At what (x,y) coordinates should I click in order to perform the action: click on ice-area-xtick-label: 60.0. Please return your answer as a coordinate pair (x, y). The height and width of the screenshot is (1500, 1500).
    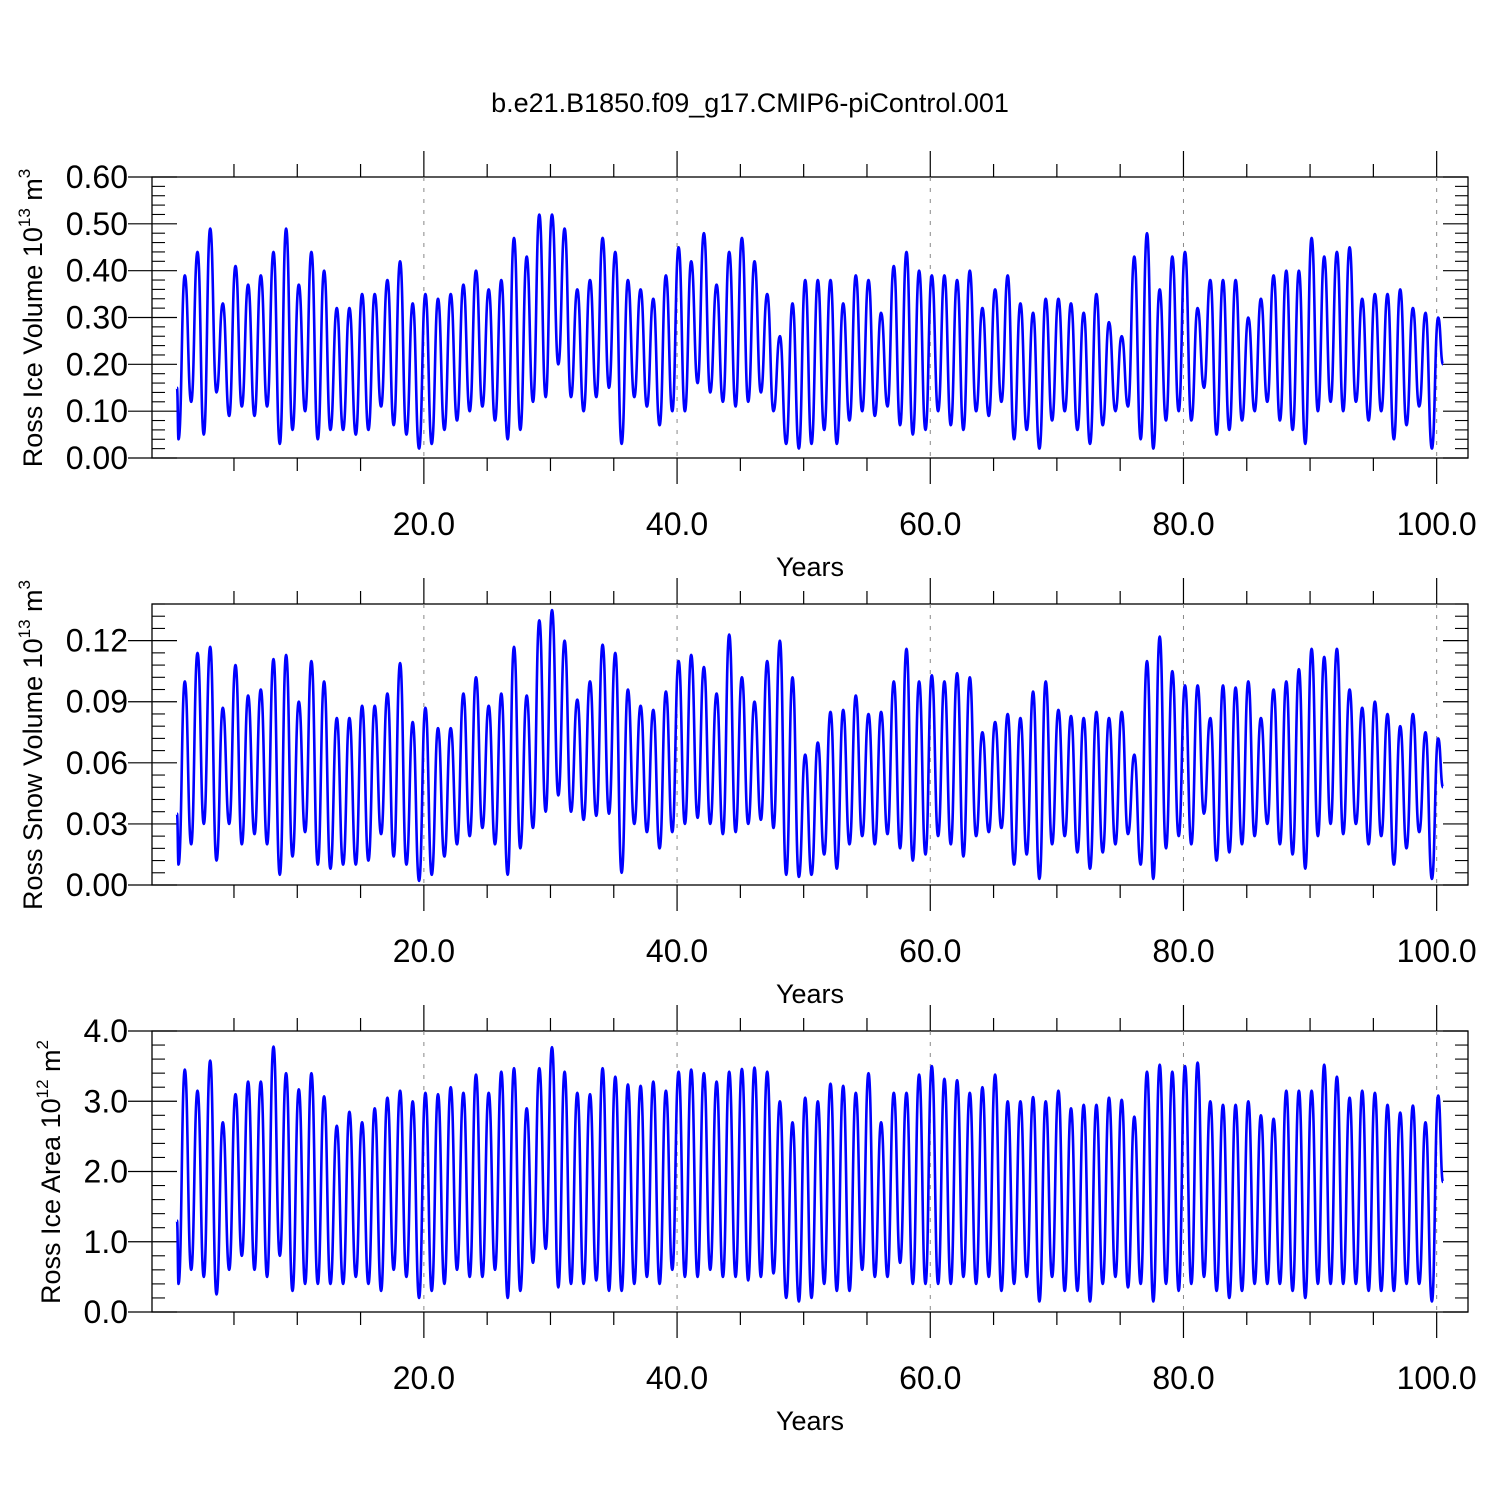
    Looking at the image, I should click on (930, 1378).